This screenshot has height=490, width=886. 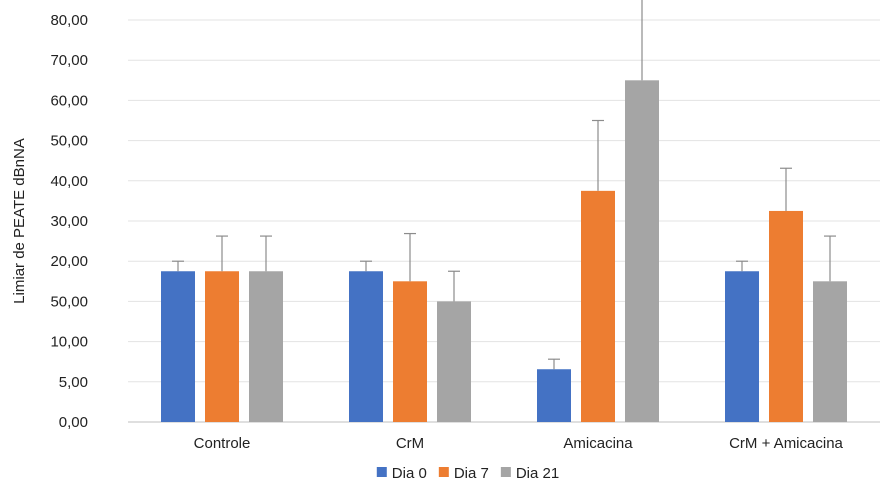 I want to click on x-category-label: Amicacina, so click(x=598, y=443).